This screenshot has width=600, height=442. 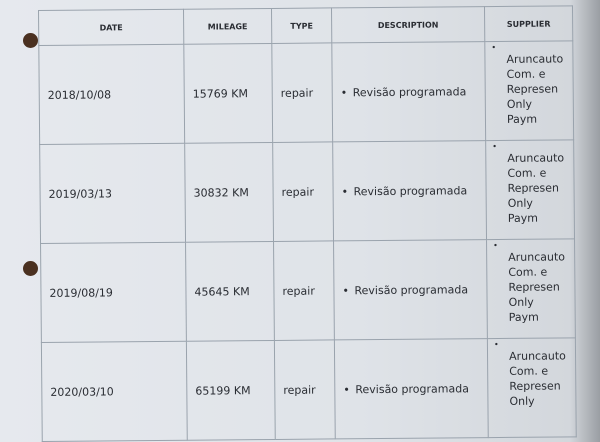 What do you see at coordinates (229, 192) in the screenshot?
I see `cell-mileage: 30832 KM` at bounding box center [229, 192].